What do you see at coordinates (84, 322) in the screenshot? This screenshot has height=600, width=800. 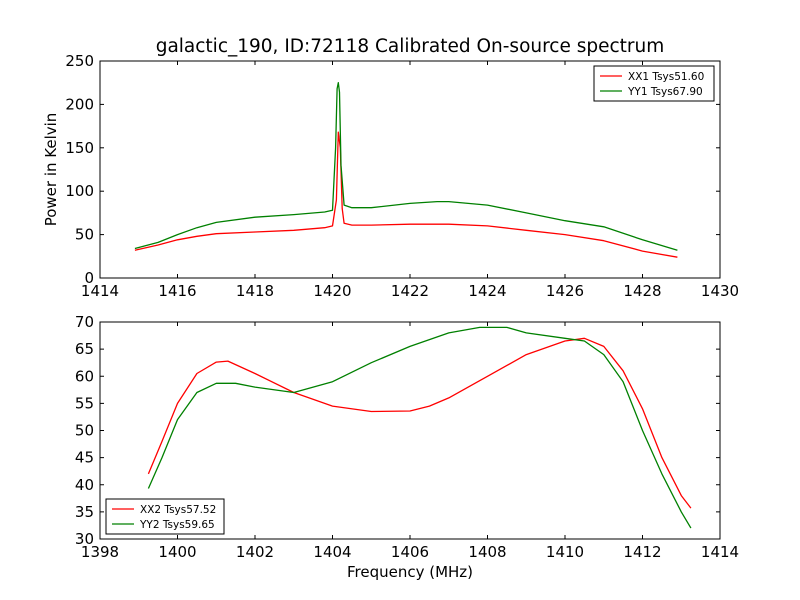 I see `y-tick-label: 70` at bounding box center [84, 322].